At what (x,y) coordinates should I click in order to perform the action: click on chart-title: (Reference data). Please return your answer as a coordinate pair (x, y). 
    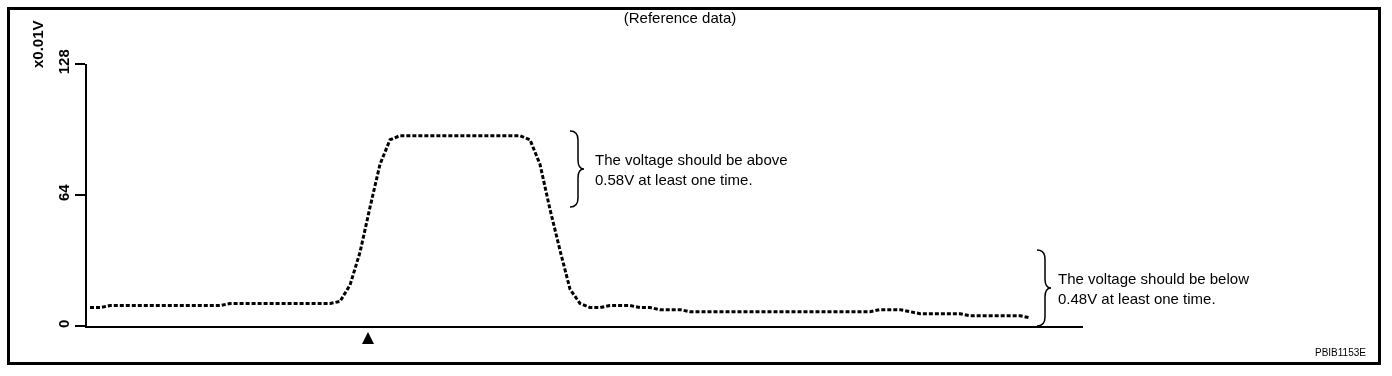
    Looking at the image, I should click on (680, 18).